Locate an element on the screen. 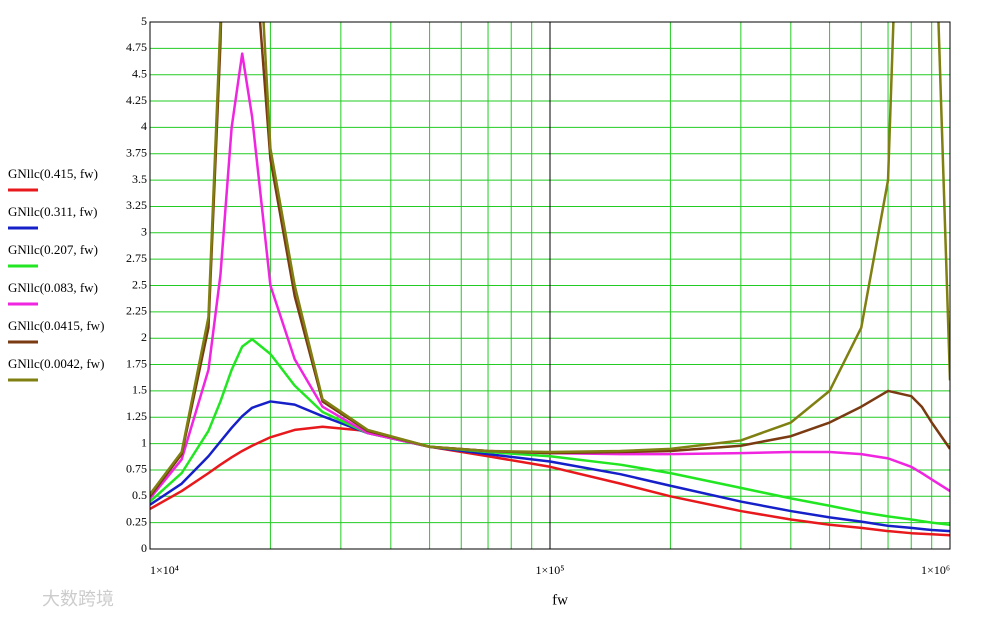 The width and height of the screenshot is (987, 625). y-tick-label: 2.5 is located at coordinates (139, 284).